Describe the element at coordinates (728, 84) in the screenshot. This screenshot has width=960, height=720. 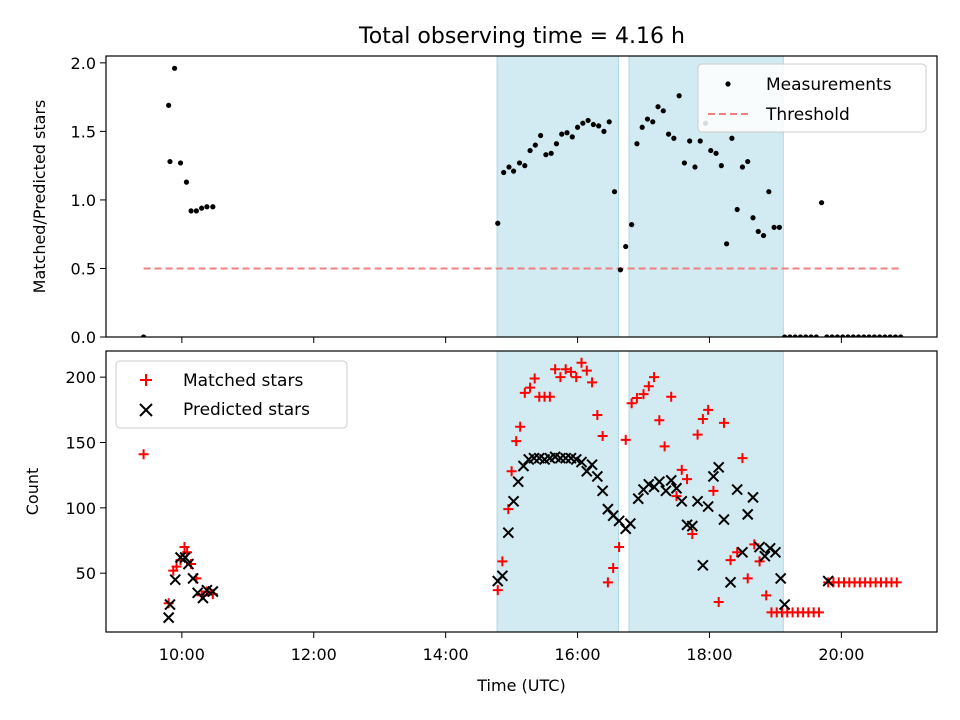
I see `legend-marker-measurements` at that location.